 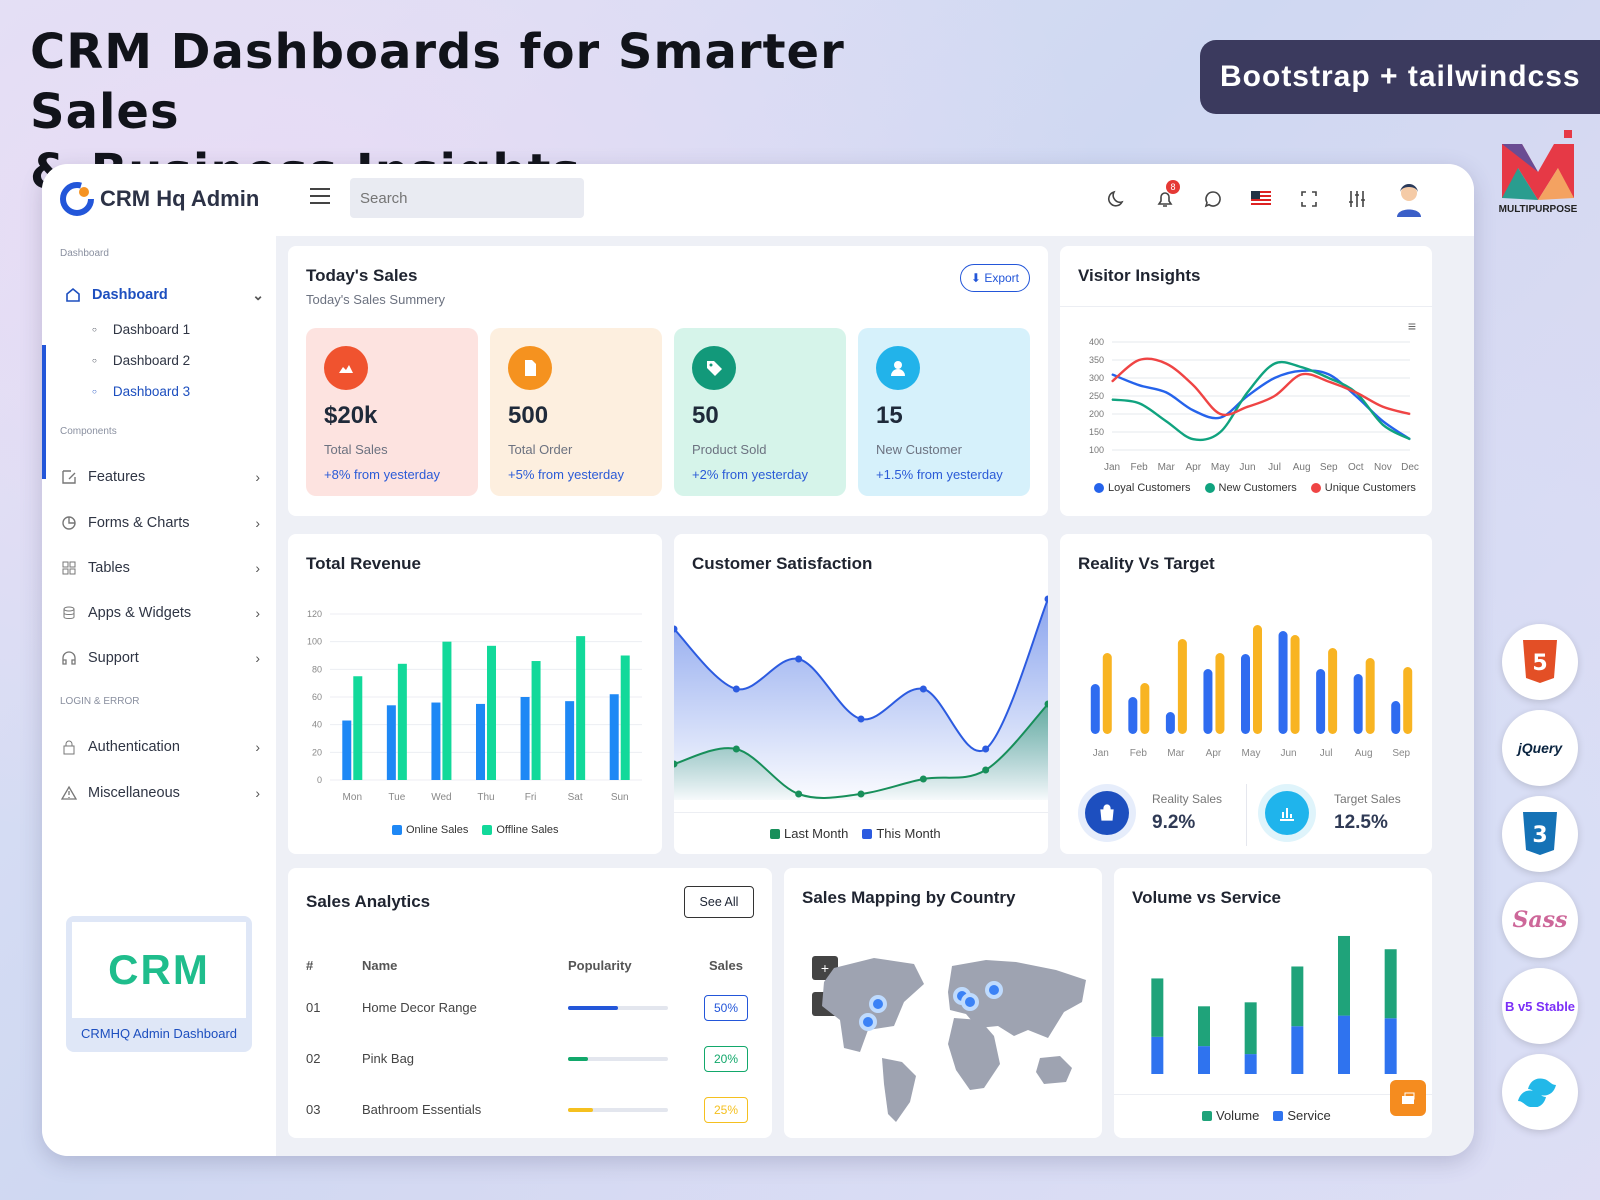 What do you see at coordinates (1363, 488) in the screenshot?
I see `legend-item: Unique Customers` at bounding box center [1363, 488].